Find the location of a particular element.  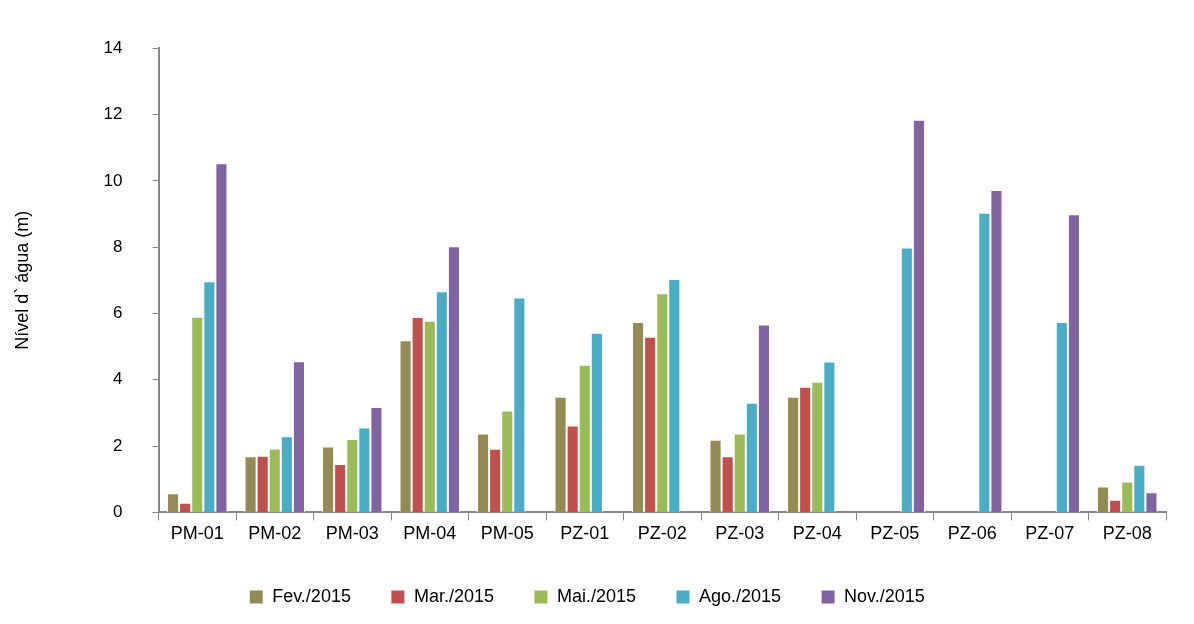

y-tick-label: 4 is located at coordinates (118, 379).